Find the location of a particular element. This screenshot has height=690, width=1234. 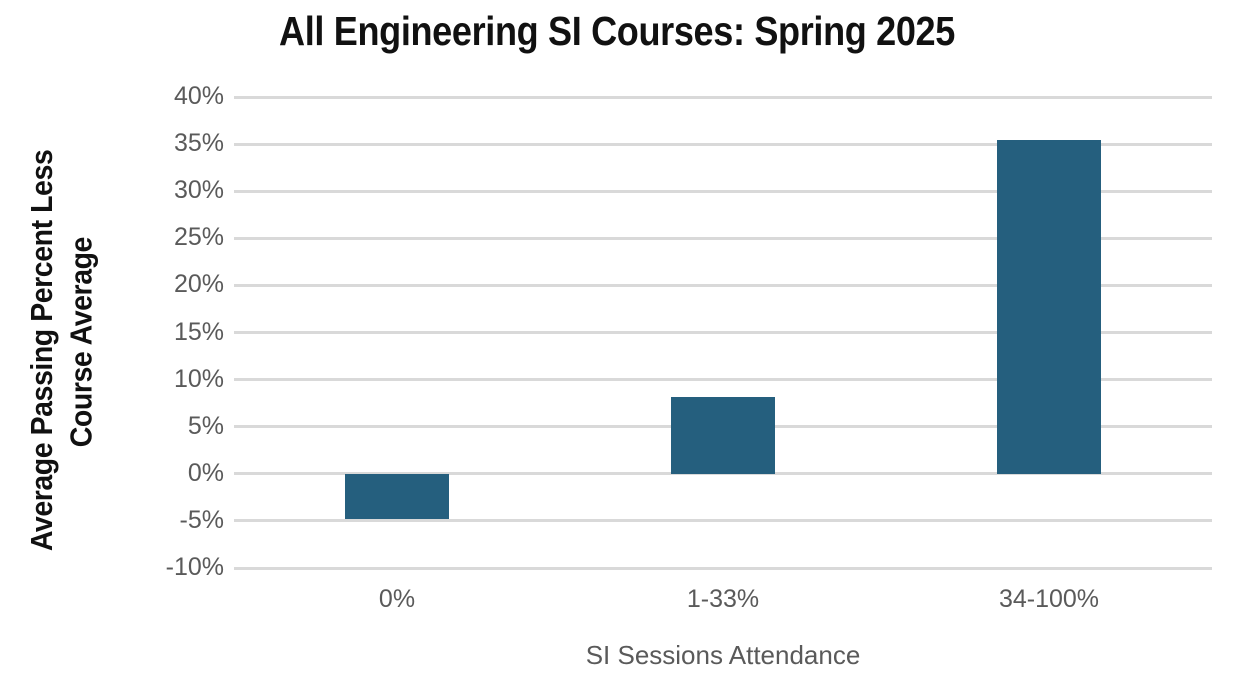

zero-gridline is located at coordinates (723, 474).